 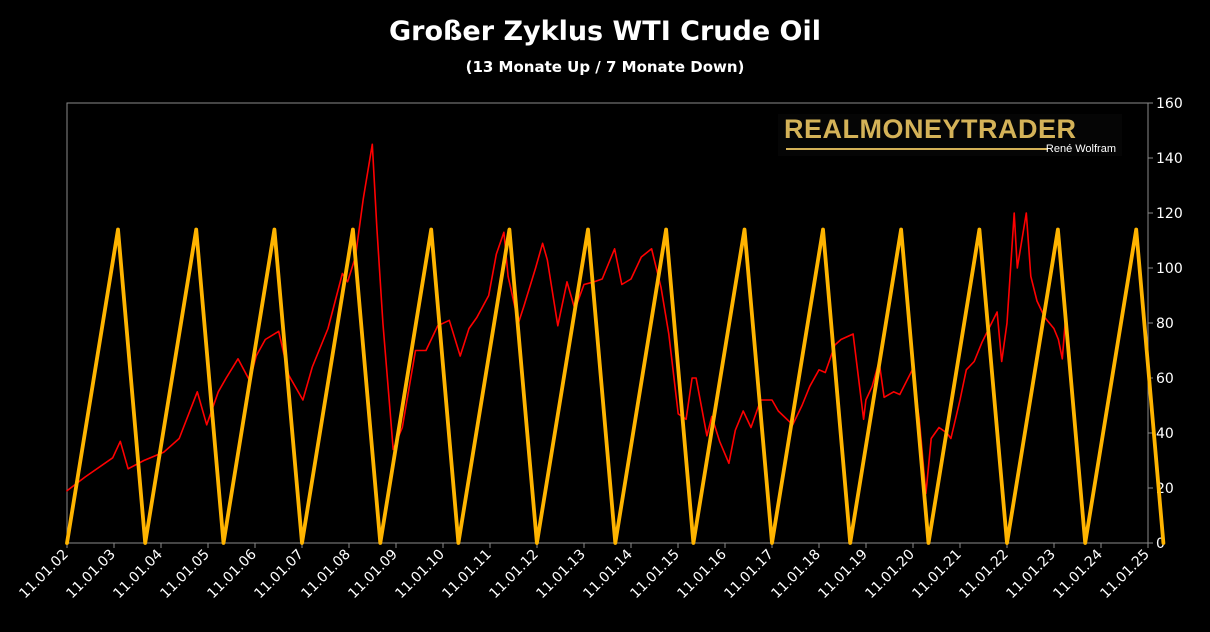 I want to click on x-tick-label-18: 11.01.20, so click(x=889, y=574).